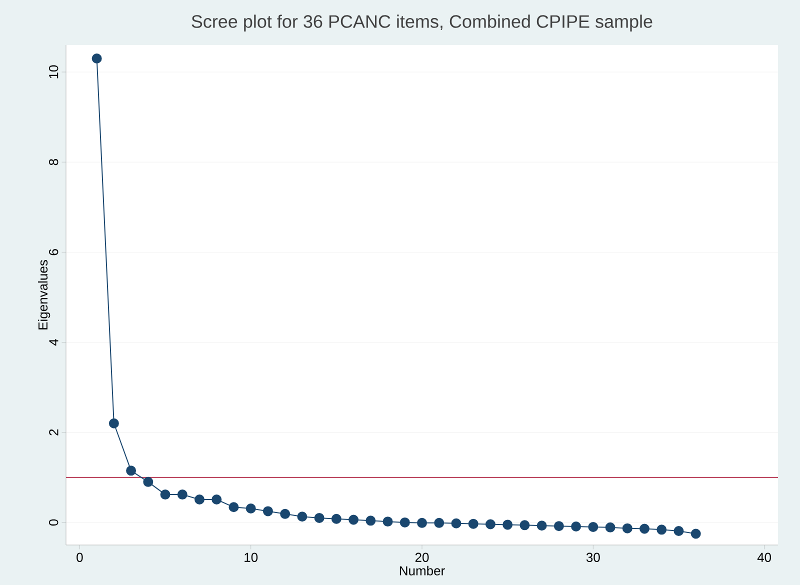 The height and width of the screenshot is (585, 800). I want to click on x-tick-label: 40, so click(764, 557).